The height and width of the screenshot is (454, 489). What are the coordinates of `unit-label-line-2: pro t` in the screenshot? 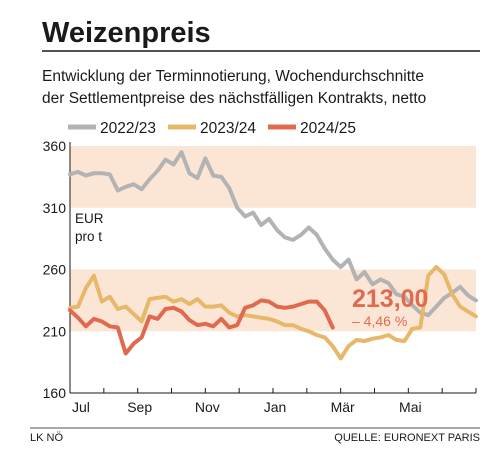 It's located at (88, 236).